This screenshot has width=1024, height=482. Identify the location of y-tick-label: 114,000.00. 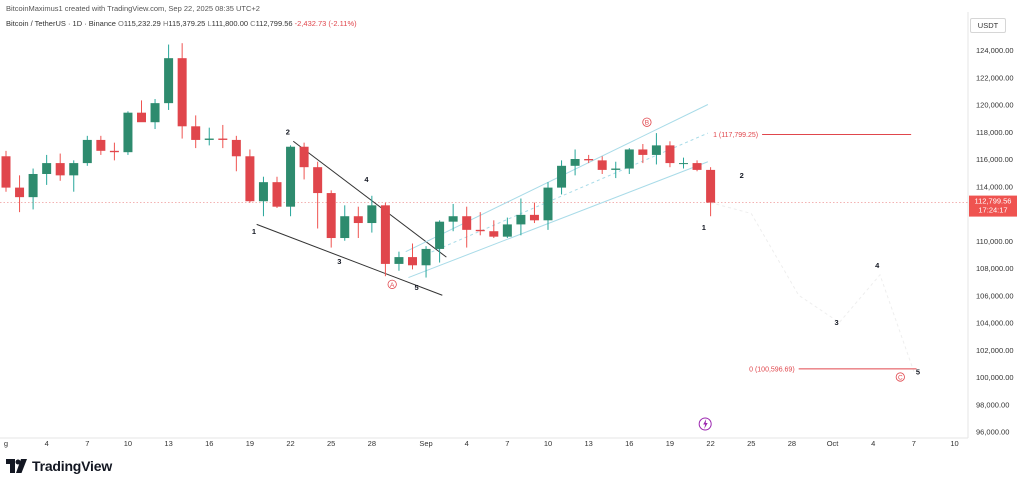
(994, 186).